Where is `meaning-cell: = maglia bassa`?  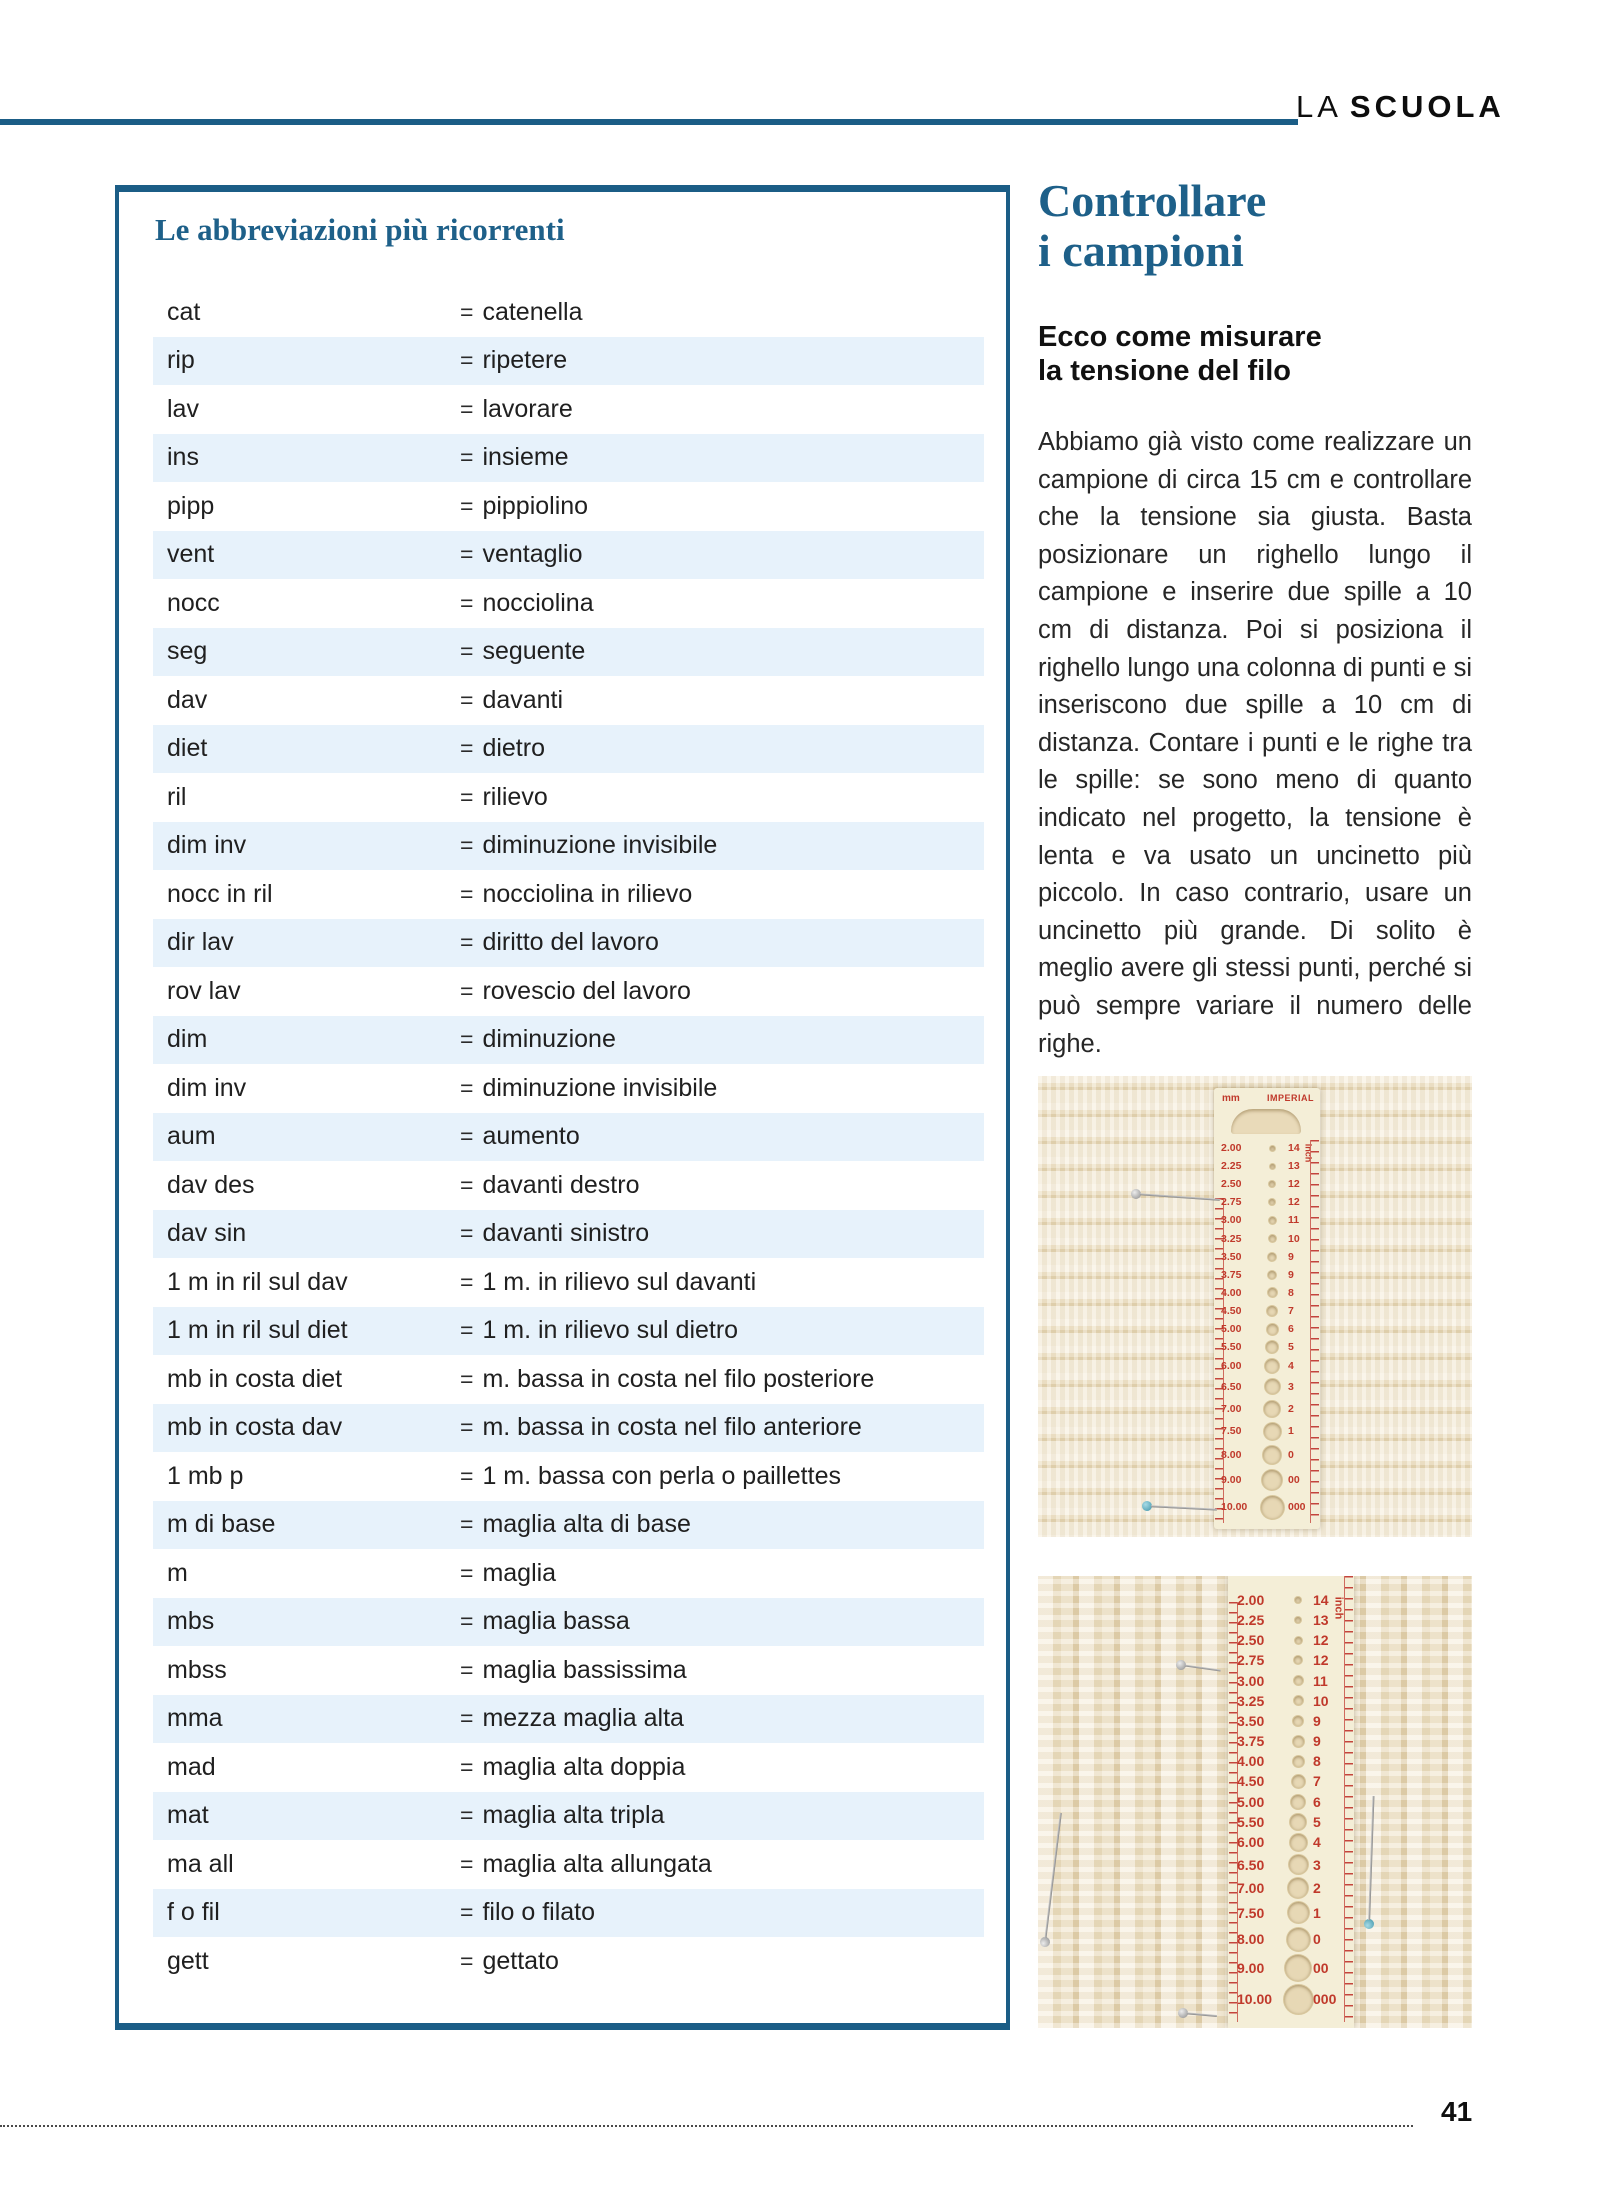 meaning-cell: = maglia bassa is located at coordinates (722, 1621).